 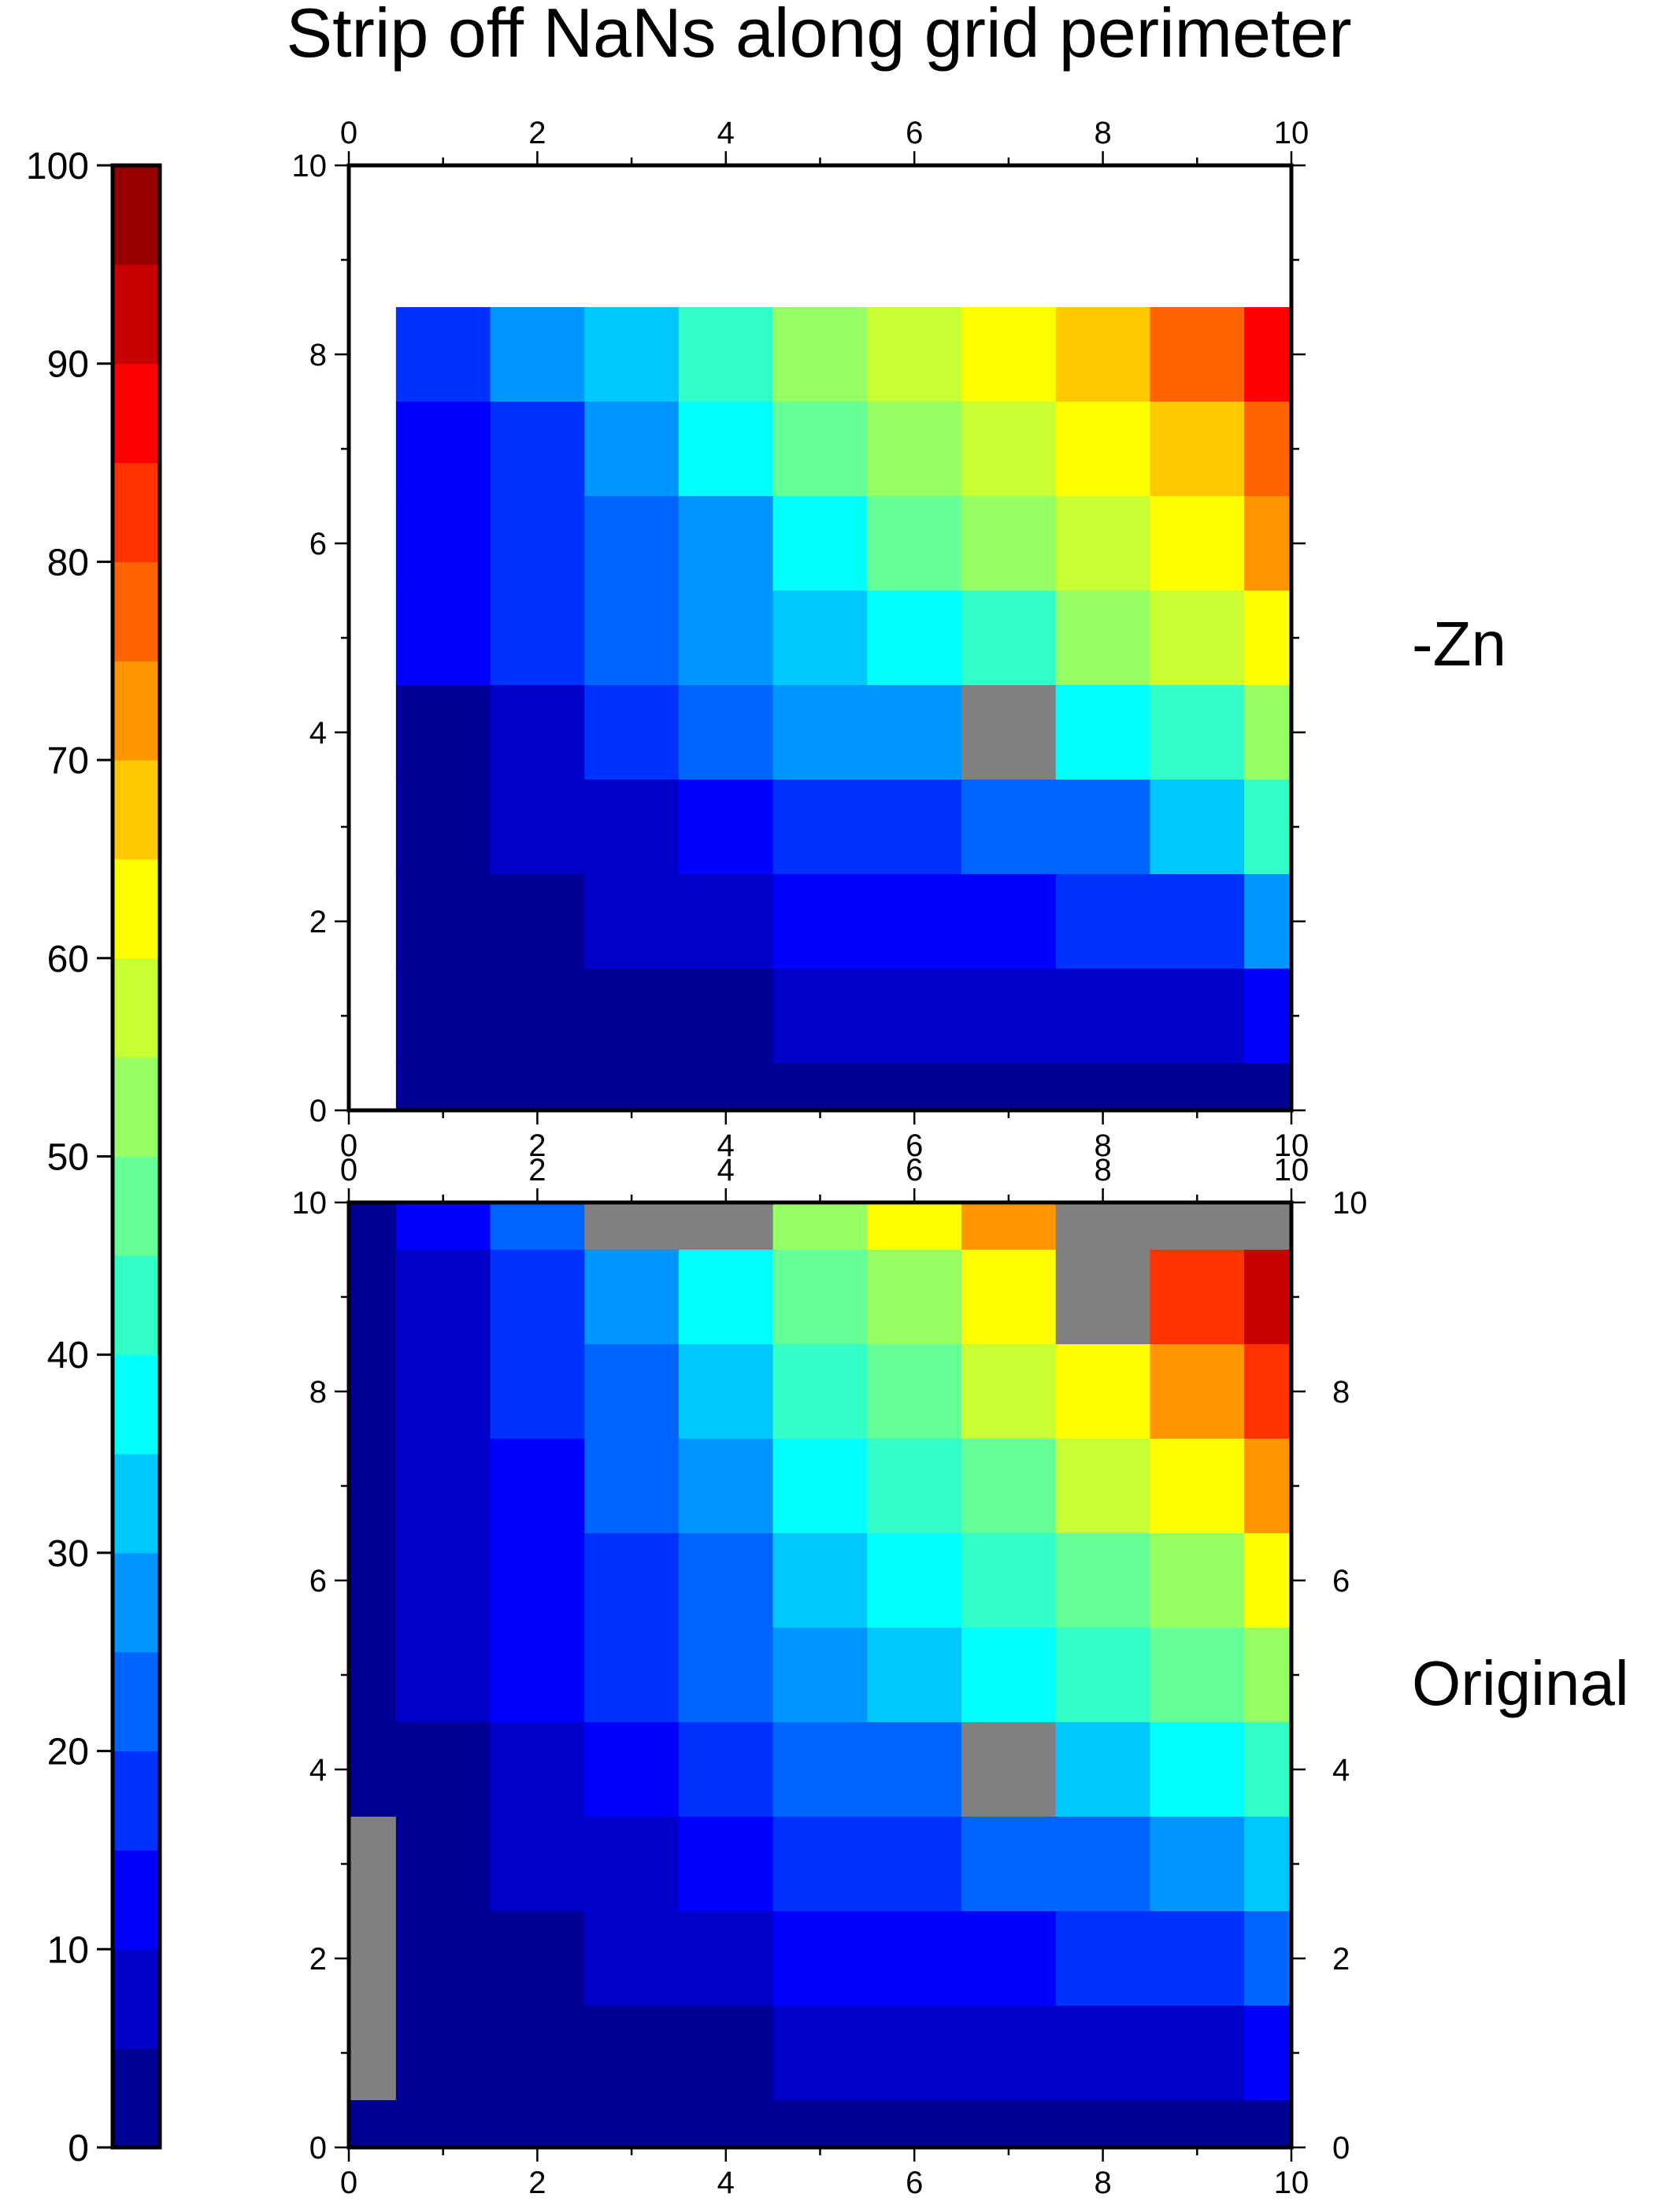 What do you see at coordinates (1341, 1771) in the screenshot?
I see `y-tick-label-right: 4` at bounding box center [1341, 1771].